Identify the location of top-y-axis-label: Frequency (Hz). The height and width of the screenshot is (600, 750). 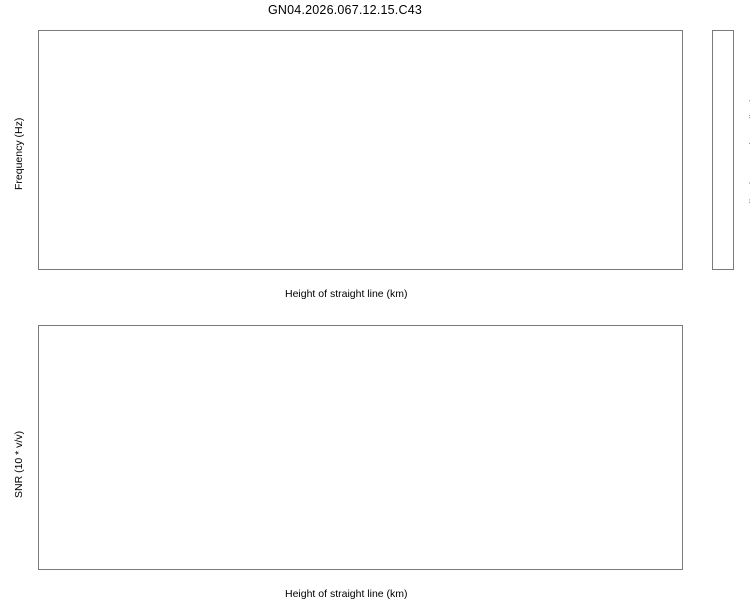
(19, 153).